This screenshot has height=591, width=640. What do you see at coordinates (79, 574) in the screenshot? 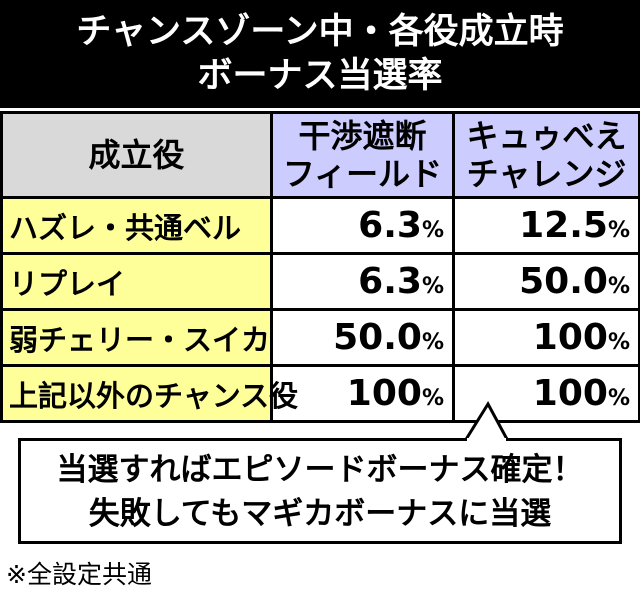
I see `footnote: ※全設定共通` at bounding box center [79, 574].